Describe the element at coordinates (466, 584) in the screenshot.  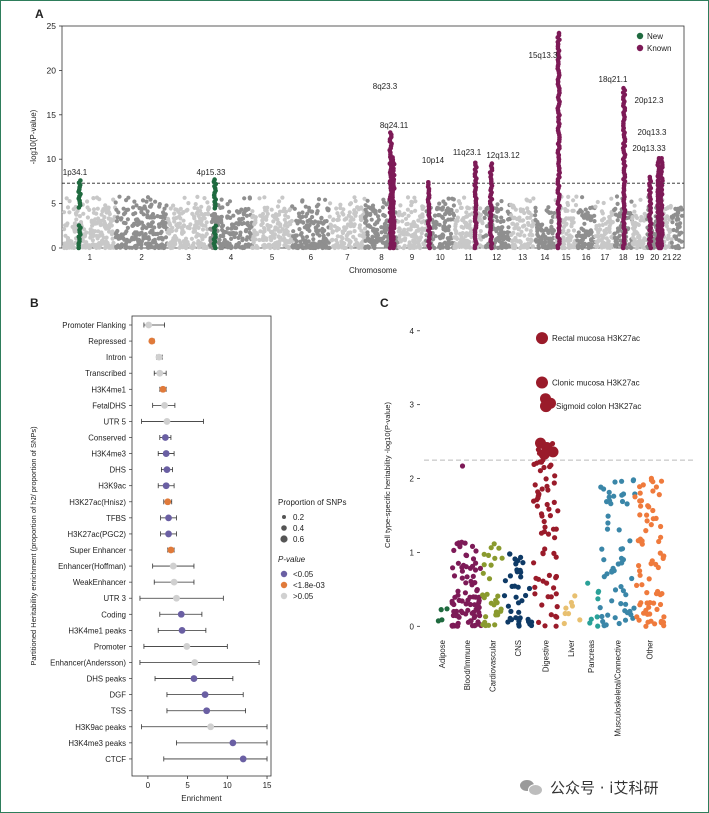
I see `category-blood-immune-points` at that location.